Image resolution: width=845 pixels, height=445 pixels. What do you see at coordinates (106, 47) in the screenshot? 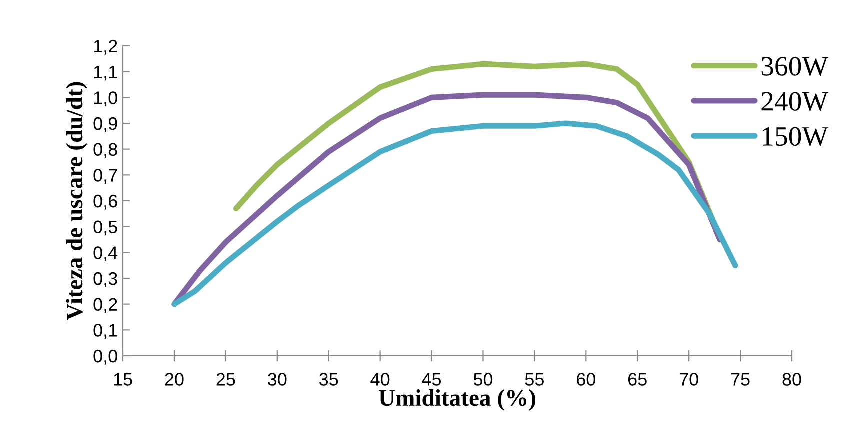
I see `y-tick-label: 1,2` at bounding box center [106, 47].